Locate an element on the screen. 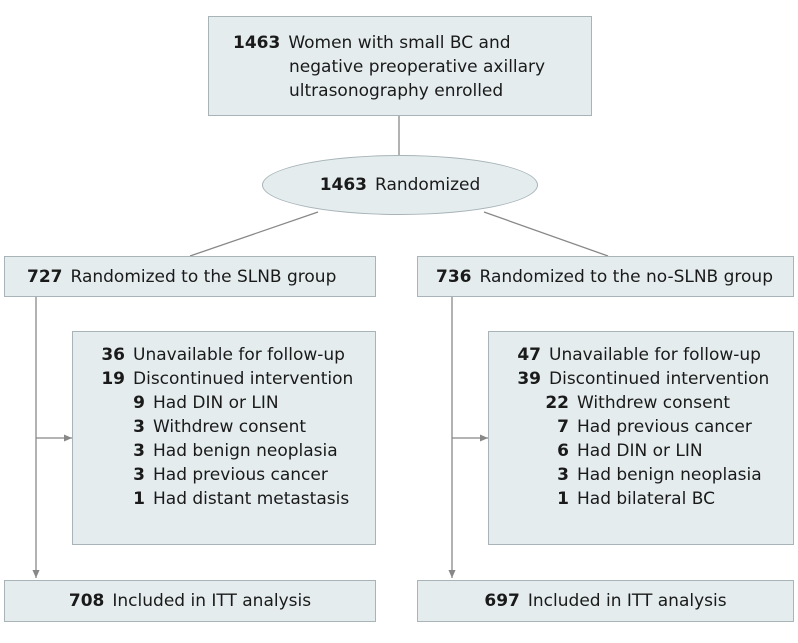 The width and height of the screenshot is (798, 643). slnb-excluded-label-6: Had distant metastasis is located at coordinates (251, 499).